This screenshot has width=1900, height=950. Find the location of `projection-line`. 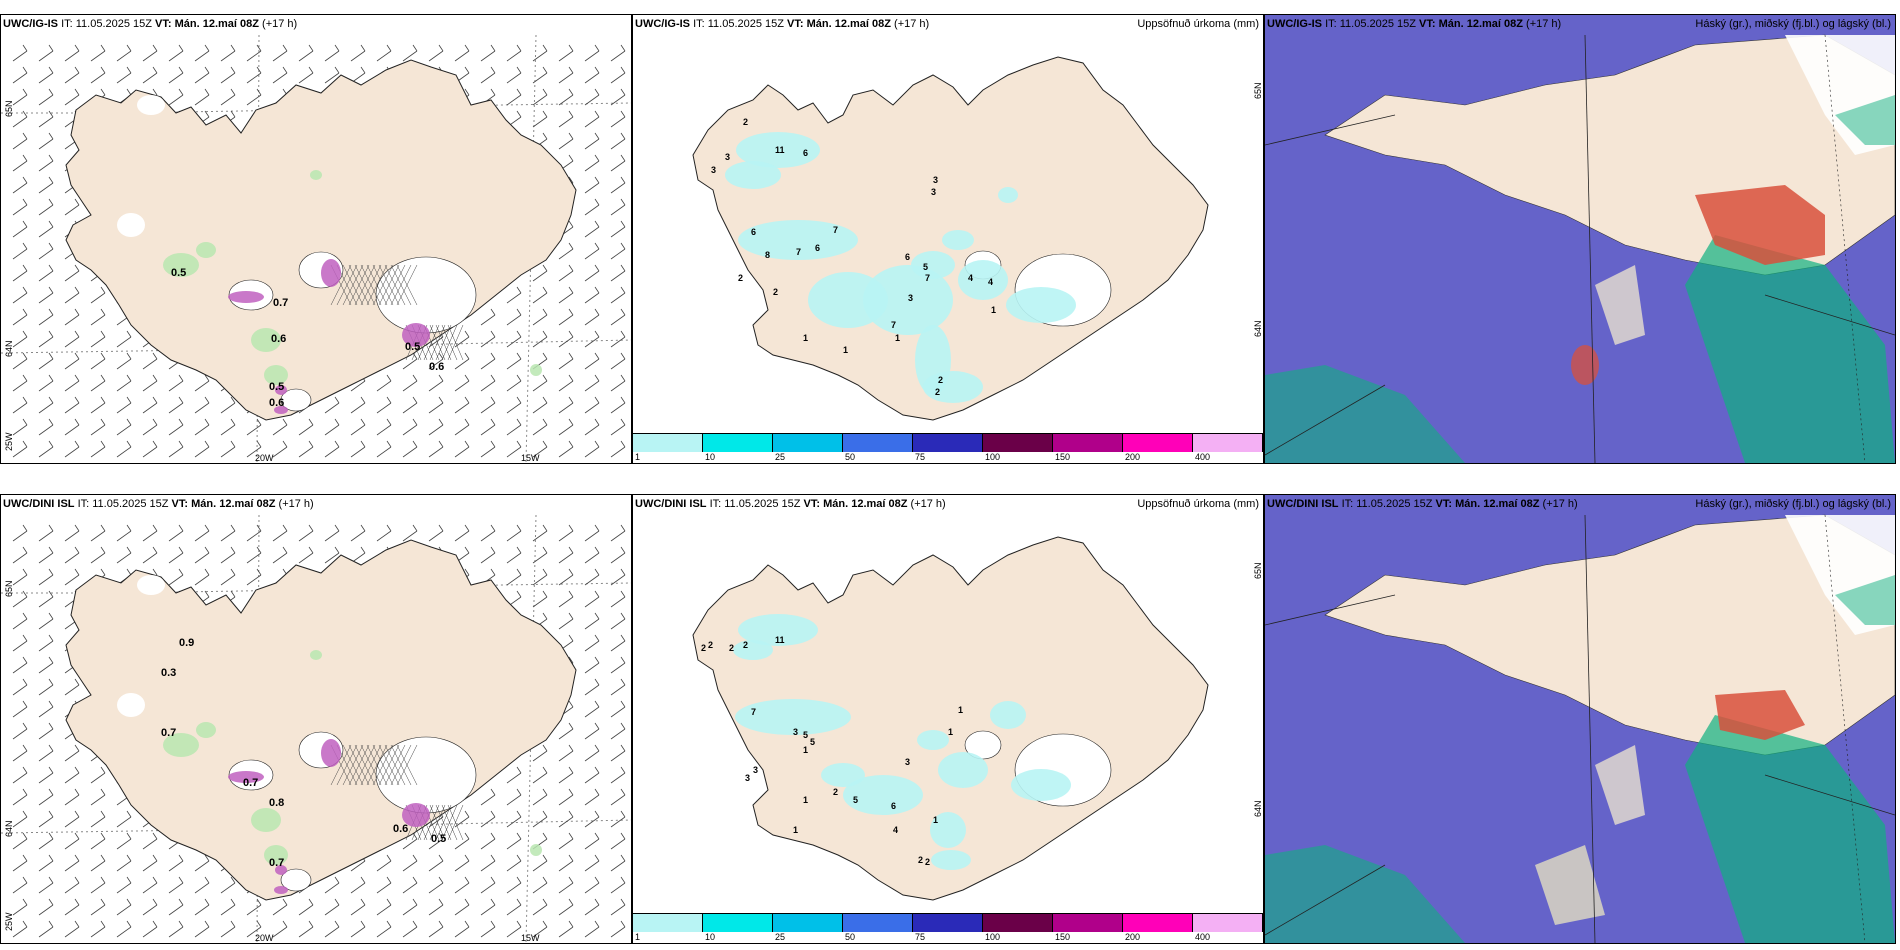

projection-line is located at coordinates (1330, 610).